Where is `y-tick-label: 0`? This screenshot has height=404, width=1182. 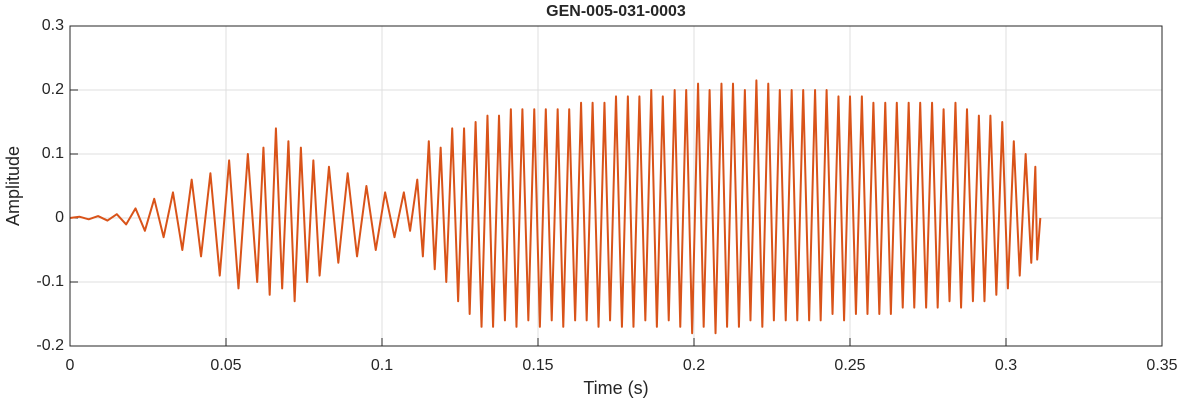 y-tick-label: 0 is located at coordinates (59, 217).